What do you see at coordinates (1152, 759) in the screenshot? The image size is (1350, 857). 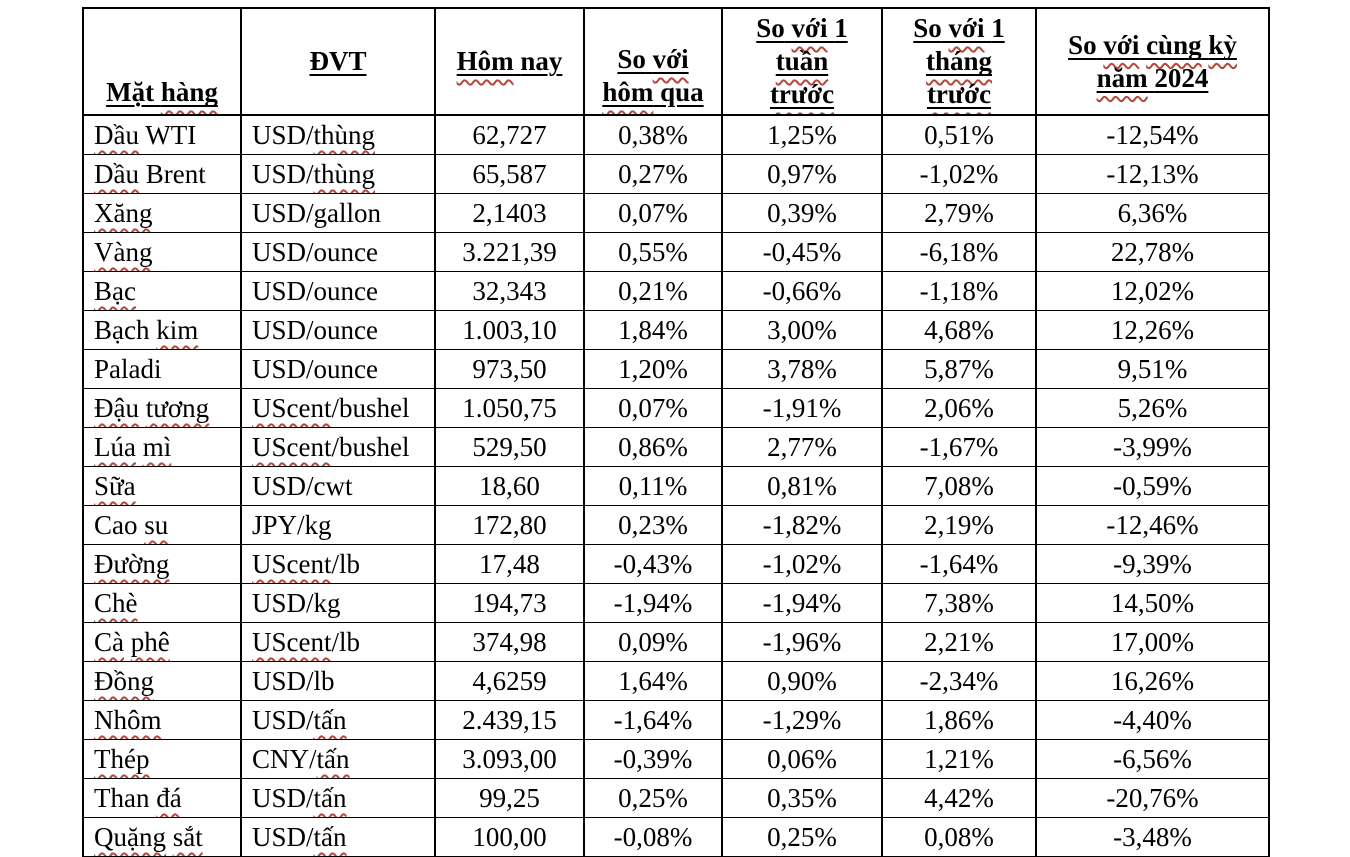 I see `cell-y1: -6,56%` at bounding box center [1152, 759].